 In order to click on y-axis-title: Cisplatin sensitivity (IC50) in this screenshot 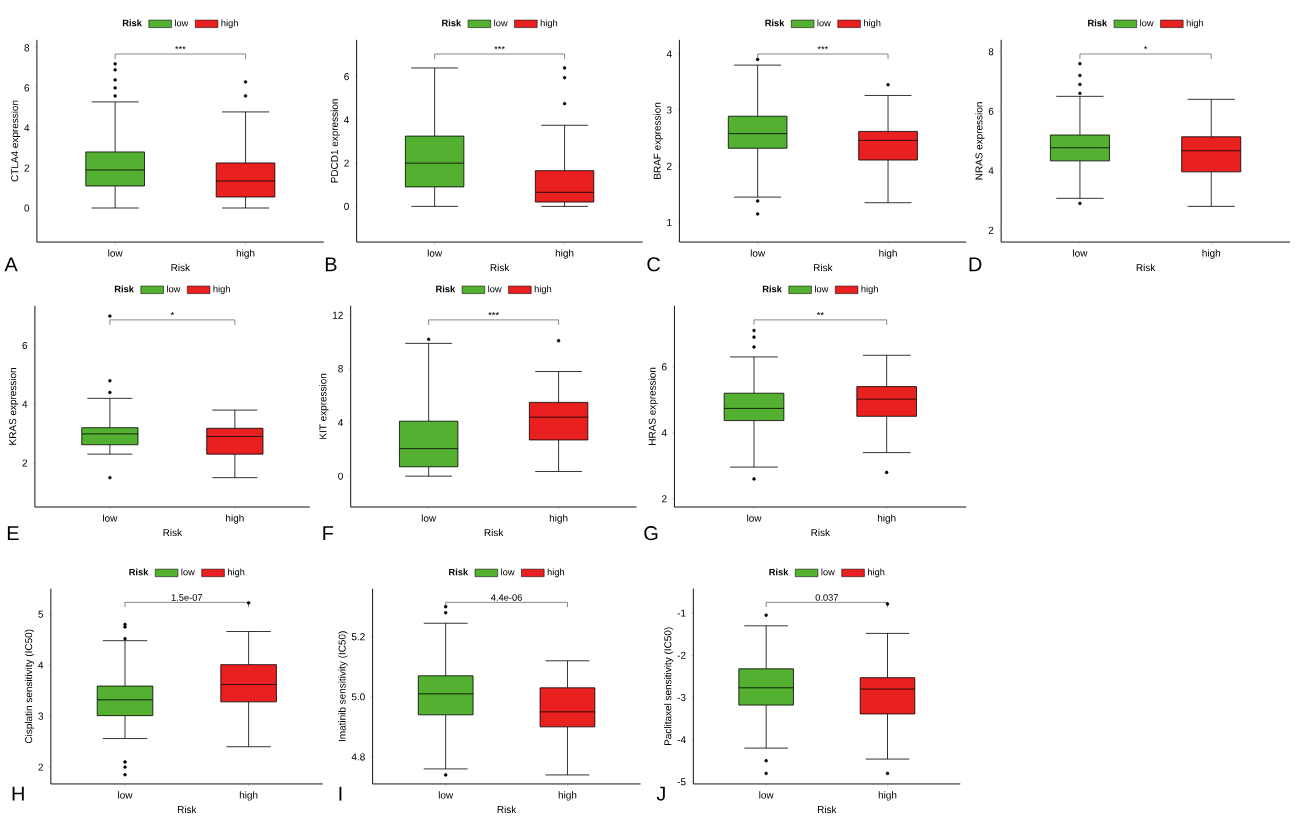, I will do `click(29, 686)`.